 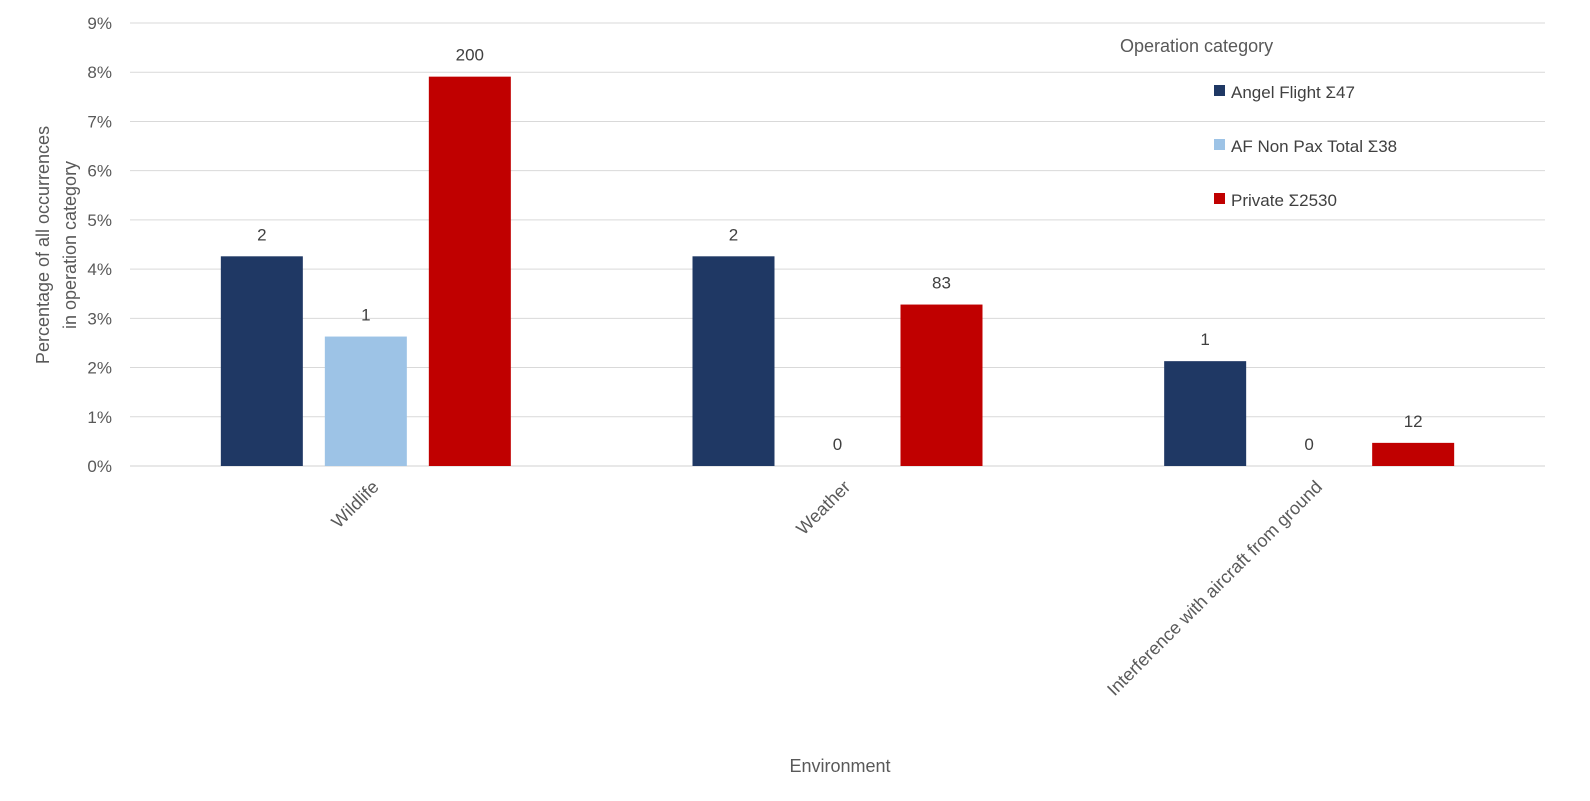 I want to click on y-tick-label: 5%, so click(x=99, y=220).